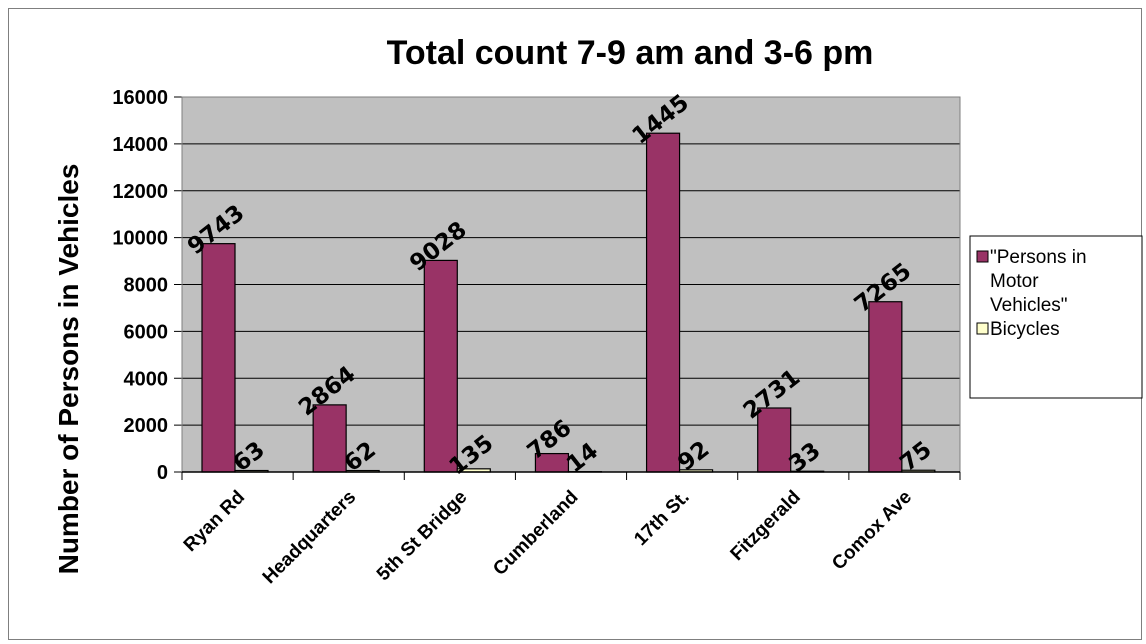 This screenshot has width=1146, height=644. I want to click on y-tick-label: 8000, so click(146, 286).